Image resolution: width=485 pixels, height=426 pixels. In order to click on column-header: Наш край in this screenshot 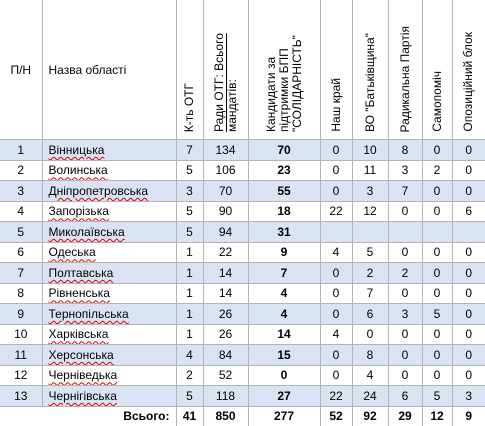, I will do `click(336, 70)`.